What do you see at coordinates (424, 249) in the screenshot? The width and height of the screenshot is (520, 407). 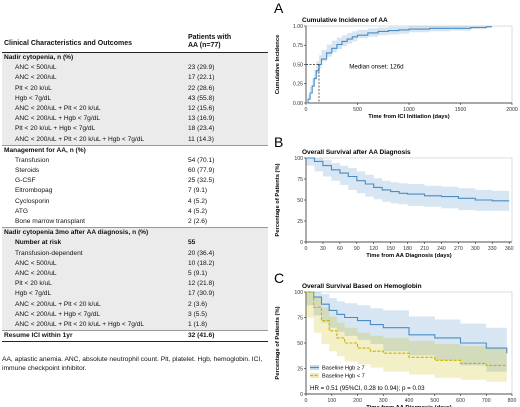 I see `x-tick-label: 210` at bounding box center [424, 249].